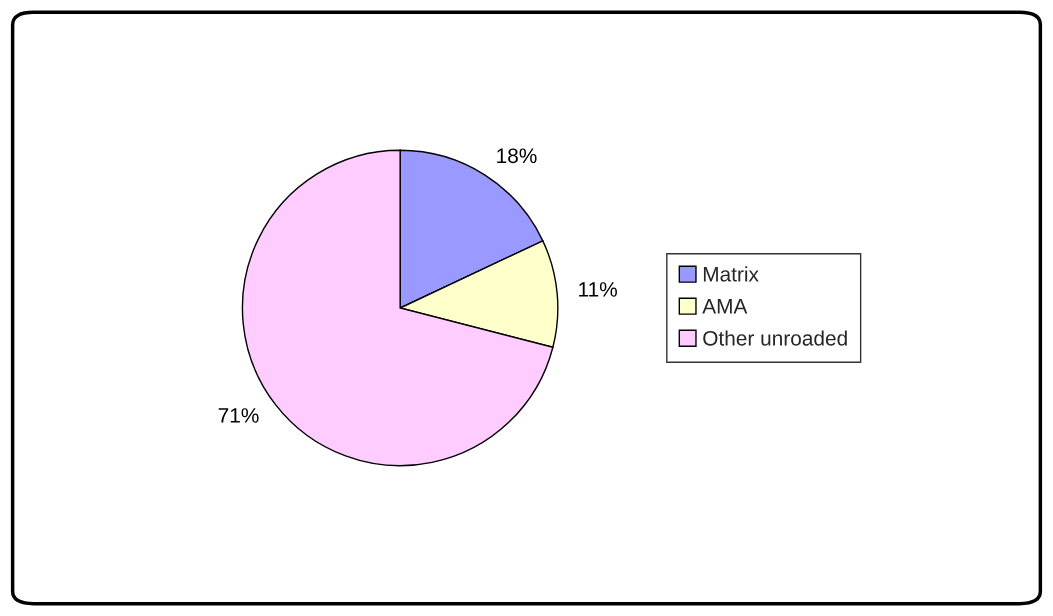 The height and width of the screenshot is (616, 1053). What do you see at coordinates (731, 274) in the screenshot?
I see `legend-label: Matrix` at bounding box center [731, 274].